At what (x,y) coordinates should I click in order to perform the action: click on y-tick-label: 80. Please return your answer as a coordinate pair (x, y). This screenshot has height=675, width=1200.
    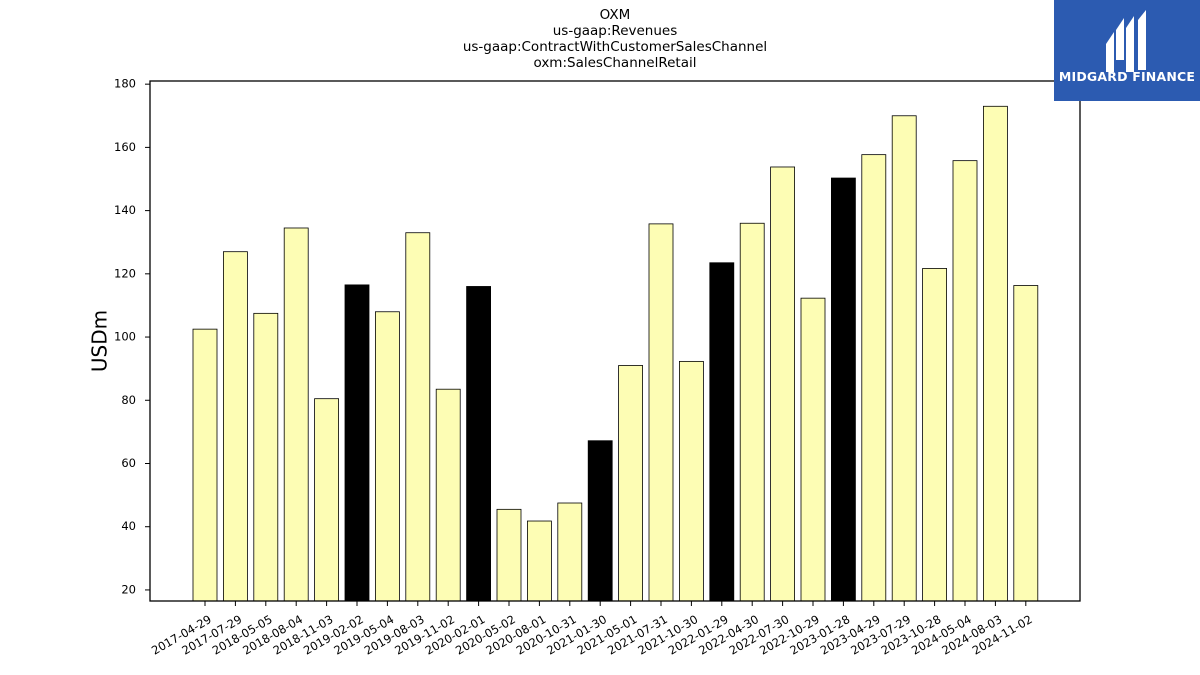
    Looking at the image, I should click on (128, 400).